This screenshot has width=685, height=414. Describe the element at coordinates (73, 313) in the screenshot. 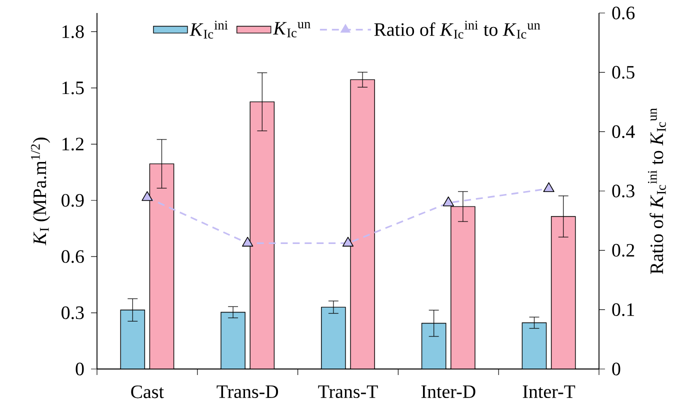

I see `y-tick-label: 0.3` at that location.